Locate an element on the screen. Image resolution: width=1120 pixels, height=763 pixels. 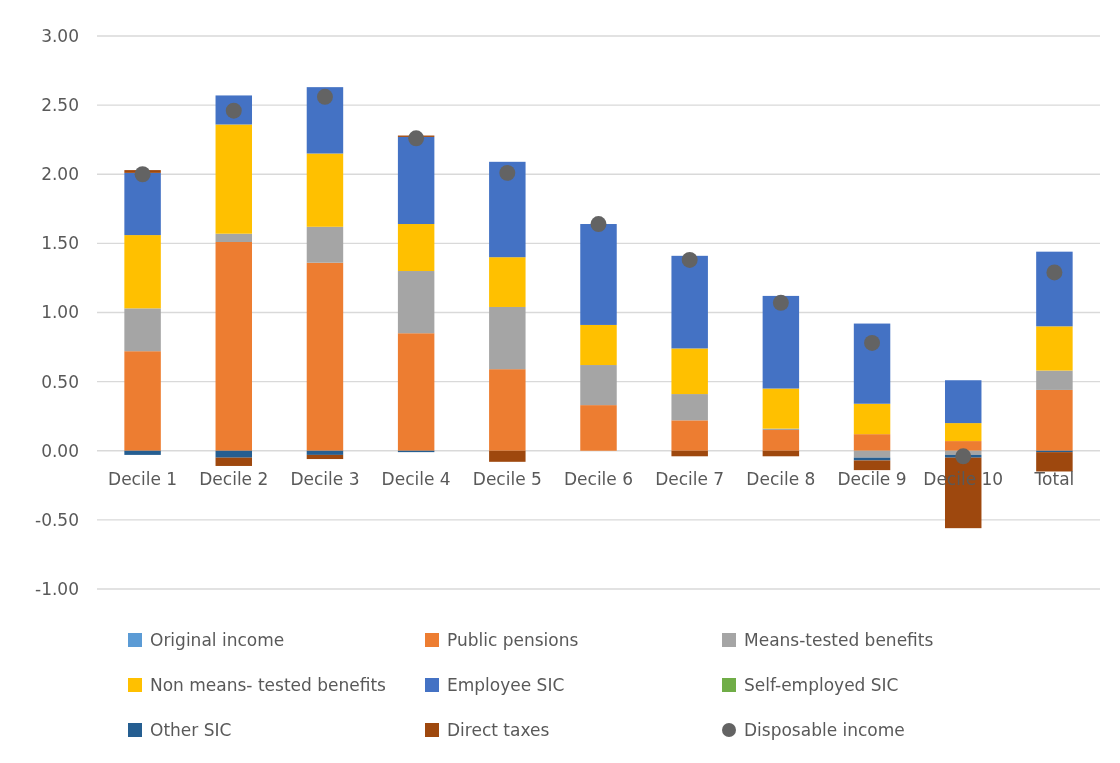
x-tick-label: Total is located at coordinates (1054, 478).